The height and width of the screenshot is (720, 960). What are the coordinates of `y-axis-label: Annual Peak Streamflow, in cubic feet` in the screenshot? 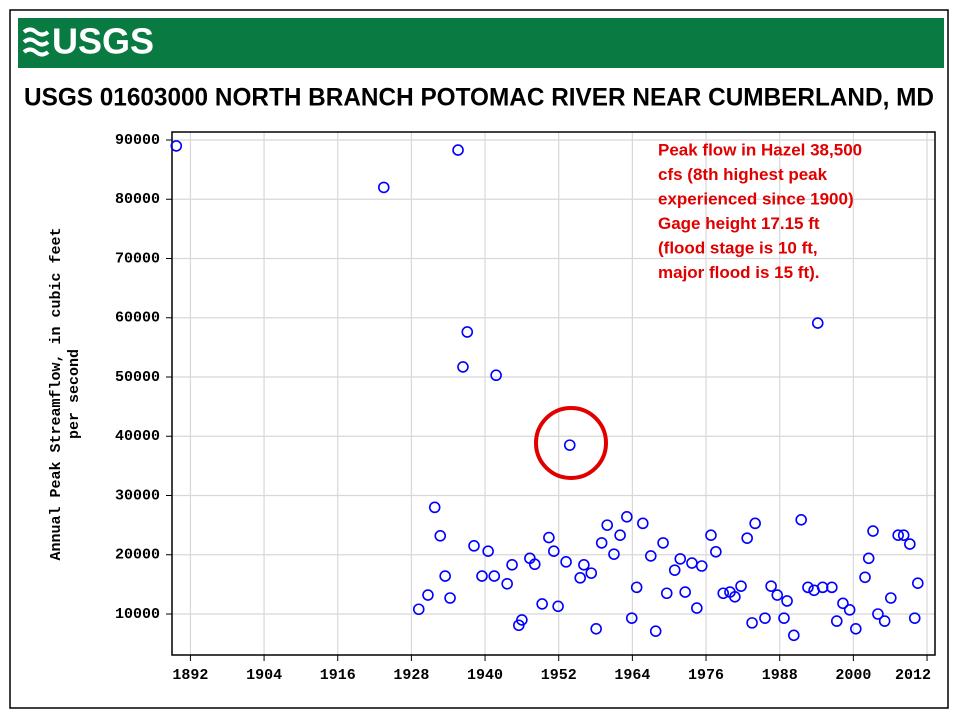 It's located at (56, 393).